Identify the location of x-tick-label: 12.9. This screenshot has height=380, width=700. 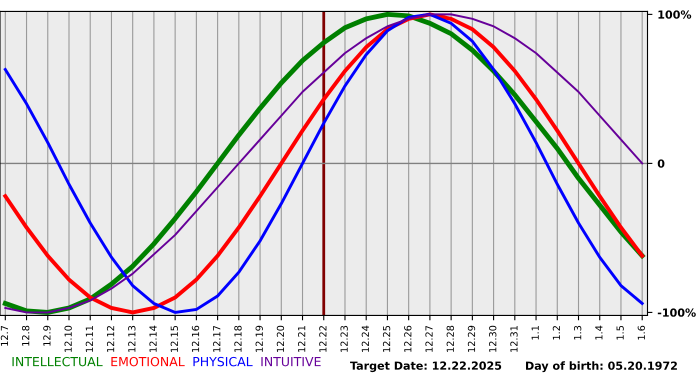
(47, 336).